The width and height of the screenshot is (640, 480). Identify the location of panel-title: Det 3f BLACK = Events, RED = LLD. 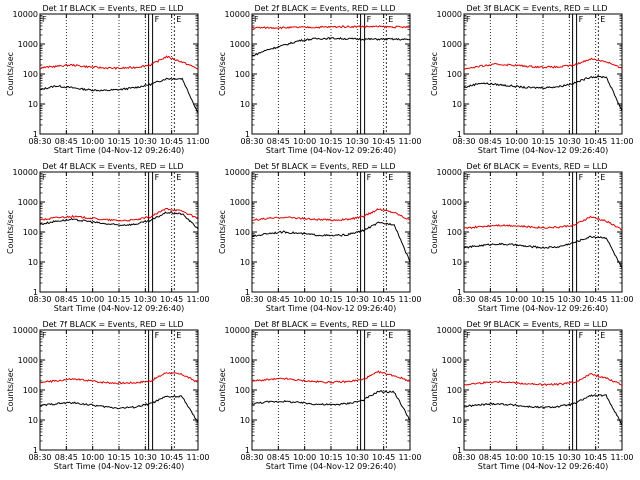
(536, 8).